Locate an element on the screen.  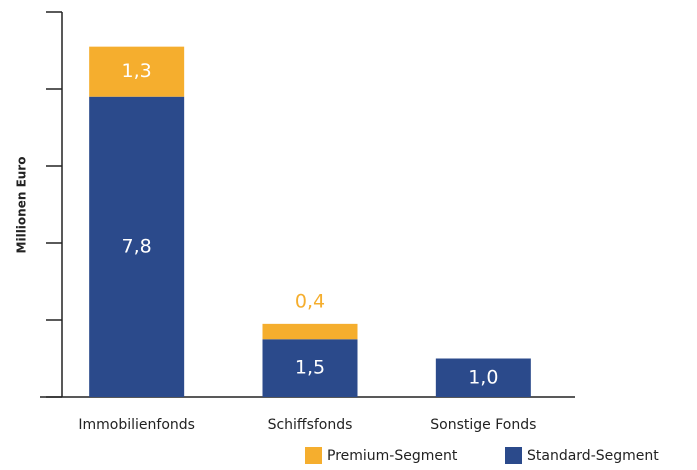
data-label: 1,3 is located at coordinates (137, 71).